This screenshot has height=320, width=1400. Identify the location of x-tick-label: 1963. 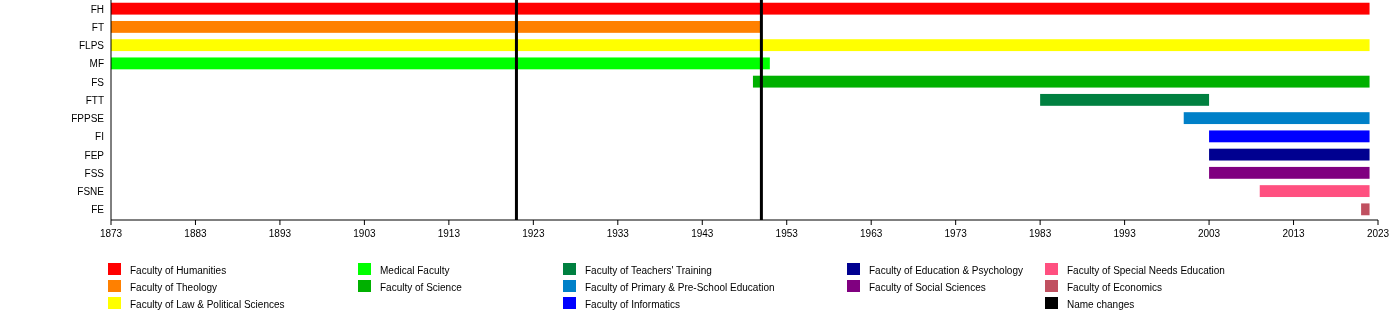
(871, 233).